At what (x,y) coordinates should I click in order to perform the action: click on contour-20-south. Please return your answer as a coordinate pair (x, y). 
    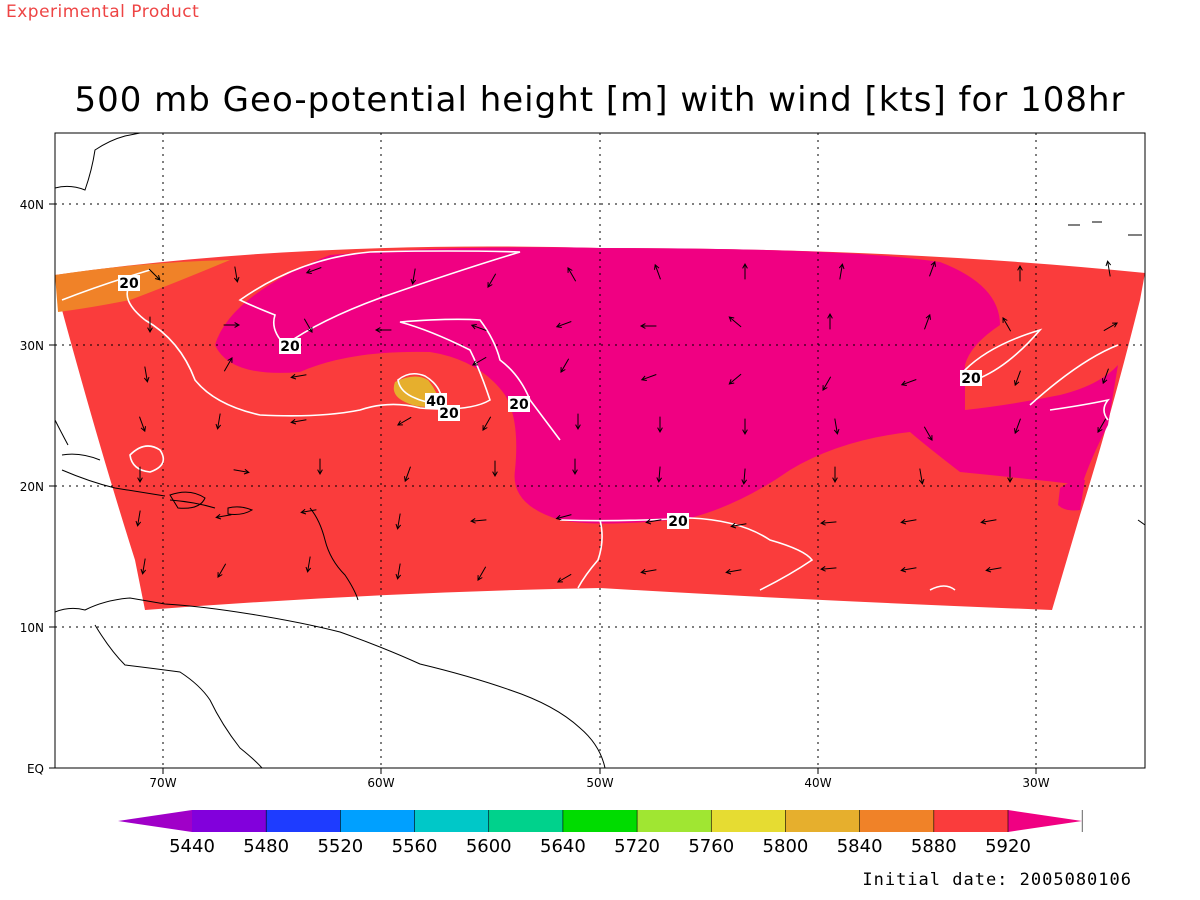
    Looking at the image, I should click on (686, 554).